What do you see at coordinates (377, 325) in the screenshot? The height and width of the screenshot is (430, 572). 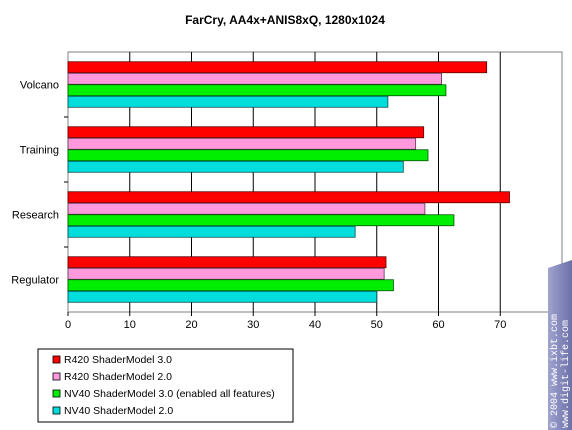 I see `x-tick-label-50: 50` at bounding box center [377, 325].